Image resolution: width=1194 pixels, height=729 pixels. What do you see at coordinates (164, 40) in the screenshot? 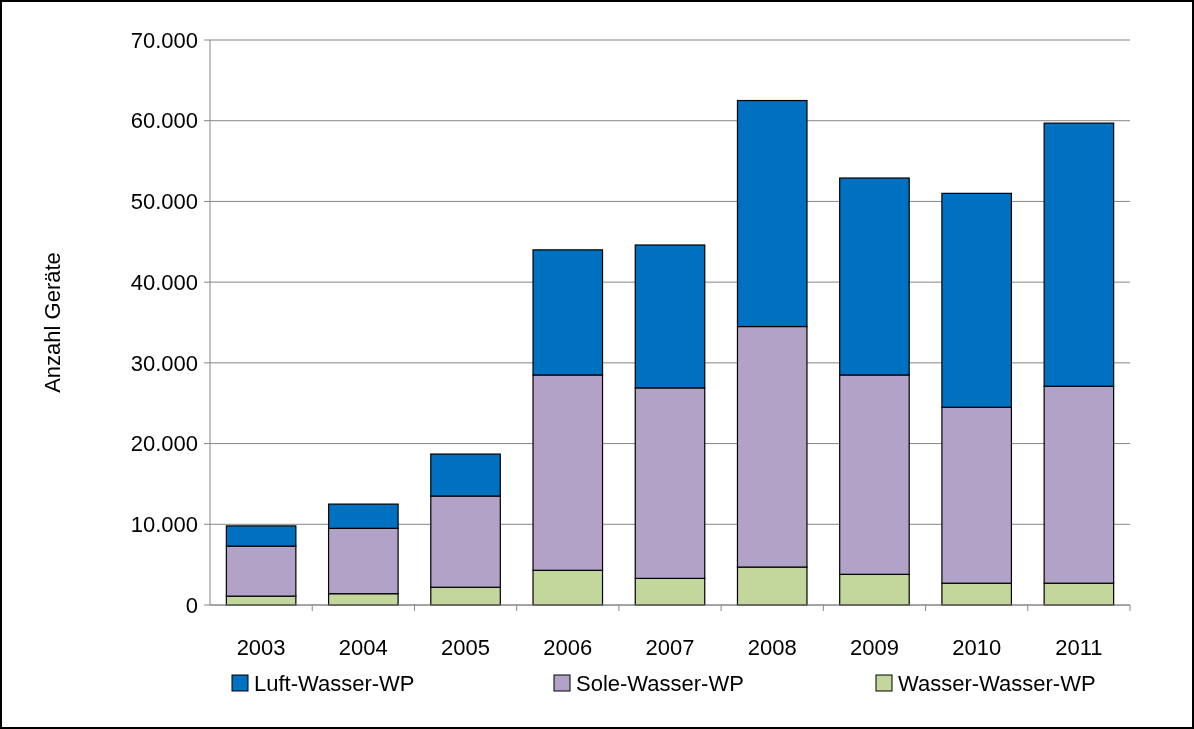
I see `y-tick-label: 70.000` at bounding box center [164, 40].